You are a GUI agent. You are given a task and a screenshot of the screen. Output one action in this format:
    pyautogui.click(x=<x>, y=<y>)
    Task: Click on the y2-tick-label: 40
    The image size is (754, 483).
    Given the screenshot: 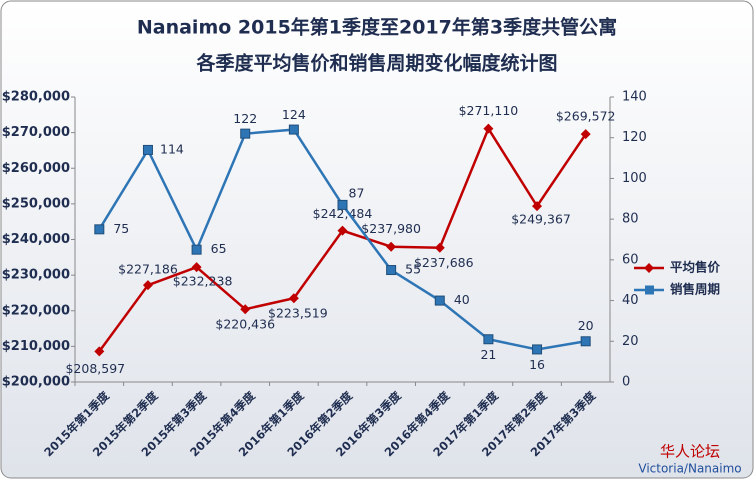 What is the action you would take?
    pyautogui.click(x=630, y=300)
    